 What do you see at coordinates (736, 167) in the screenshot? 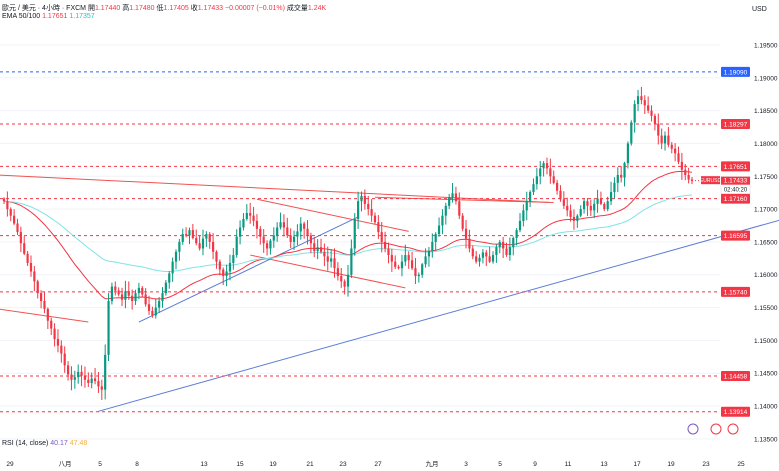
I see `level-price-label: 1.17651` at bounding box center [736, 167].